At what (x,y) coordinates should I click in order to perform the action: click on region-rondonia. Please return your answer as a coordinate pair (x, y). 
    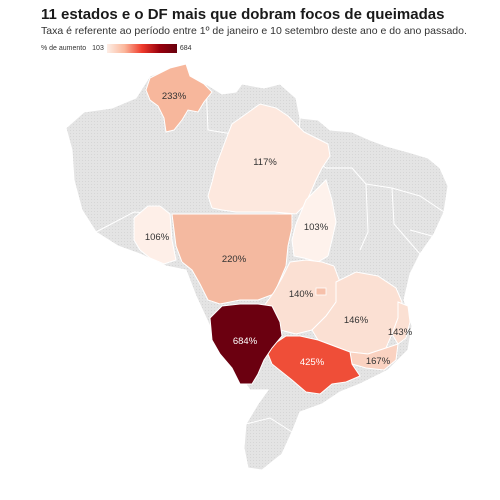
    Looking at the image, I should click on (155, 235).